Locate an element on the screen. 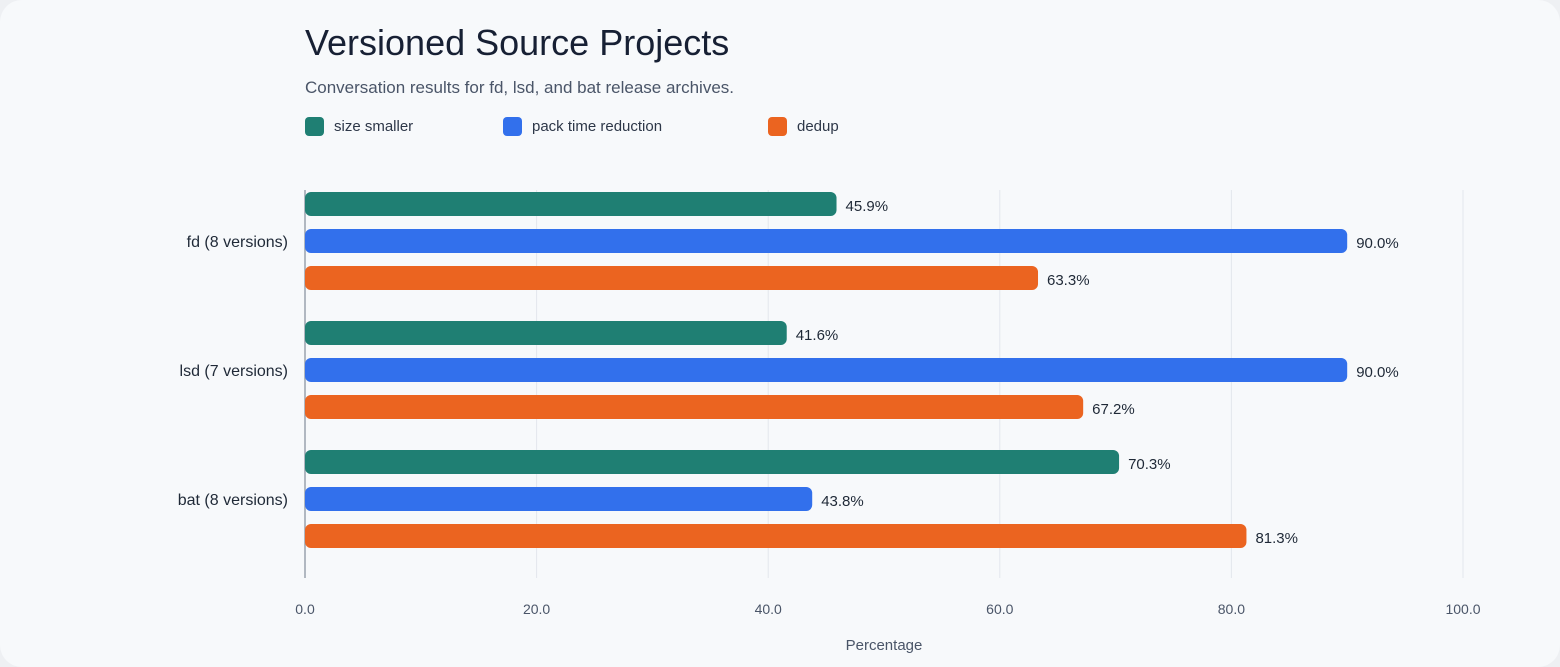 The width and height of the screenshot is (1560, 667). legend-item-pack-time-reduction: pack time reduction is located at coordinates (582, 126).